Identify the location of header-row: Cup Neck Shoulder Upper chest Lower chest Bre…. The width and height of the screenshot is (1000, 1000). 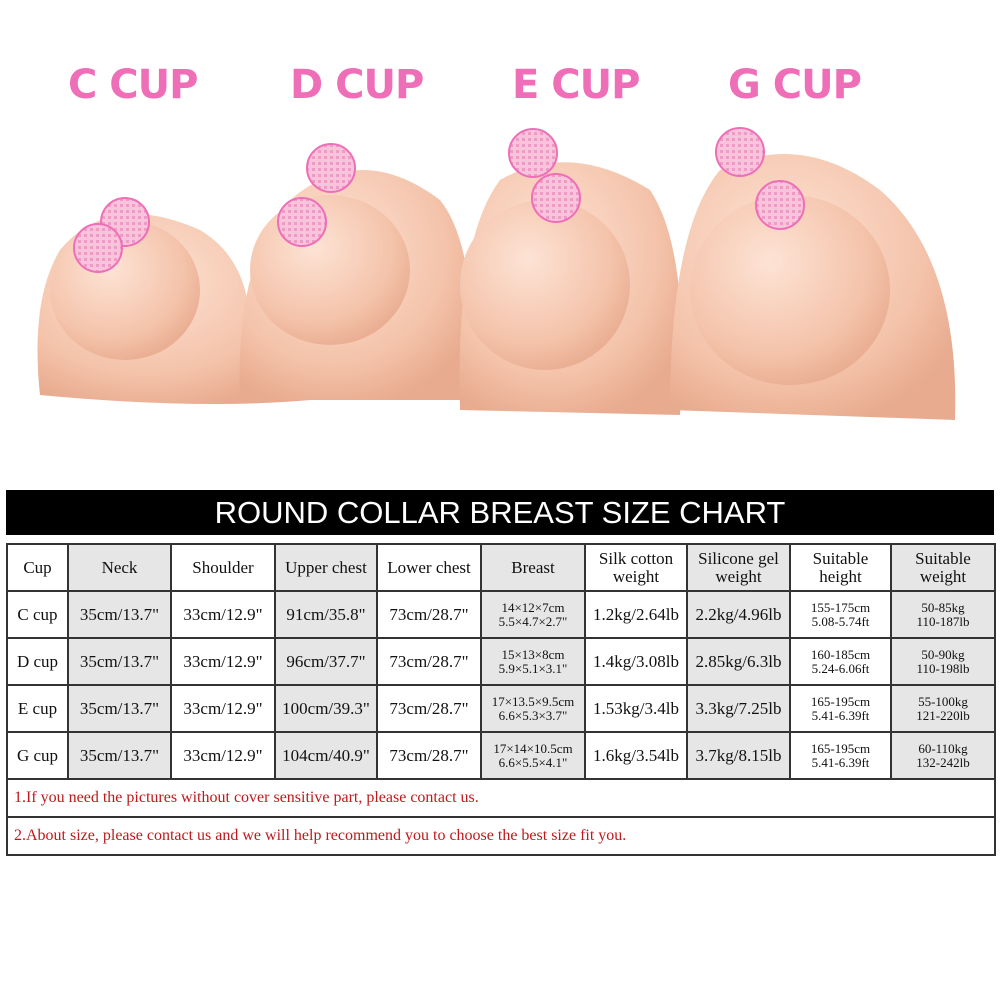
(501, 567).